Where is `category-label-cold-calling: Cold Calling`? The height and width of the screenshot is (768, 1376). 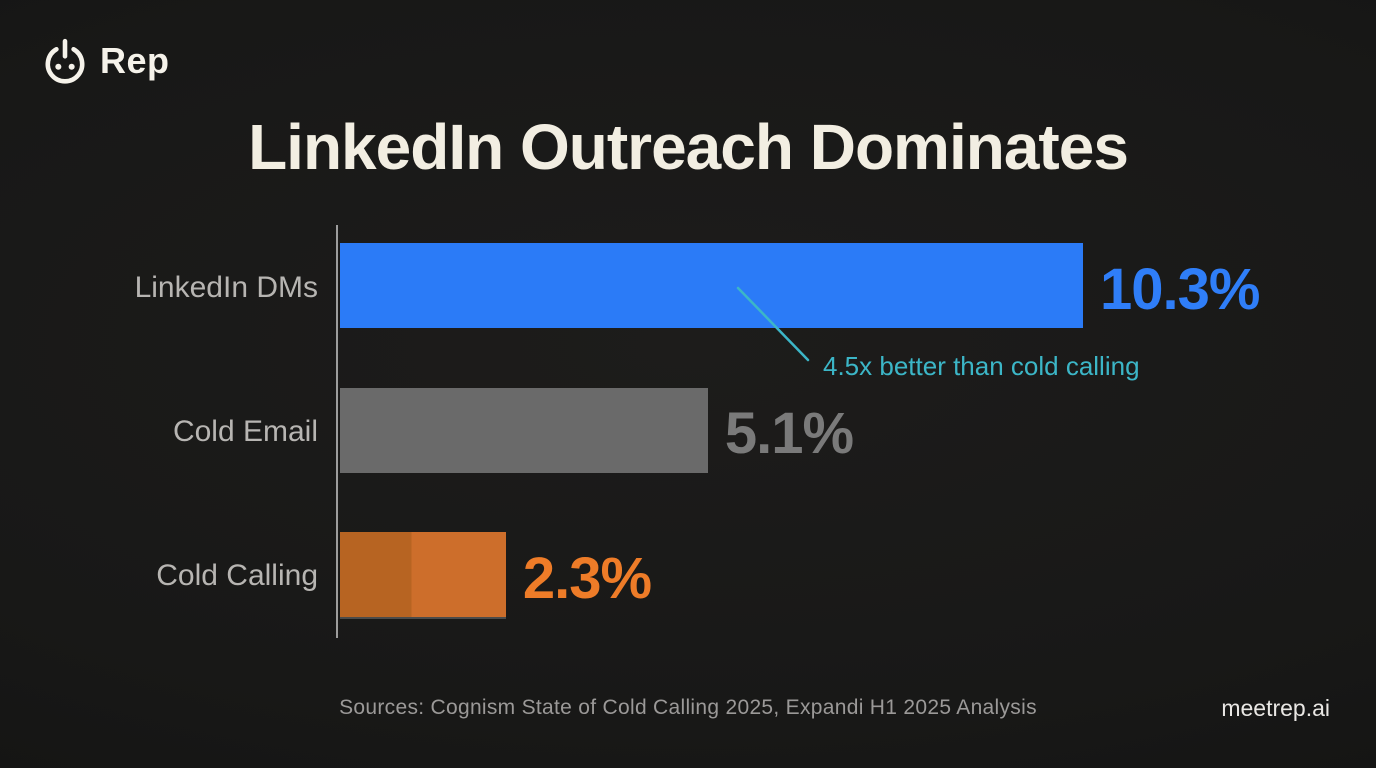 category-label-cold-calling: Cold Calling is located at coordinates (237, 575).